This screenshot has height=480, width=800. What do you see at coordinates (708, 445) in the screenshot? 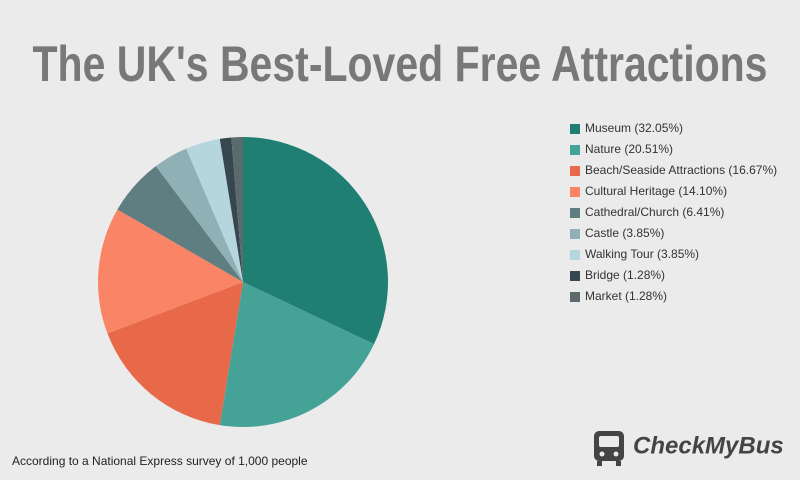
I see `logo-text: CheckMyBus` at bounding box center [708, 445].